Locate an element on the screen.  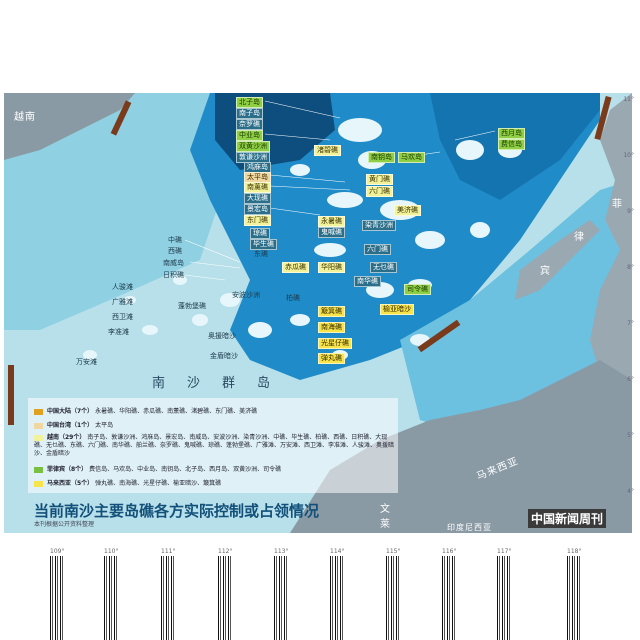
tag-huangmen: 黄门礁 is located at coordinates (379, 179).